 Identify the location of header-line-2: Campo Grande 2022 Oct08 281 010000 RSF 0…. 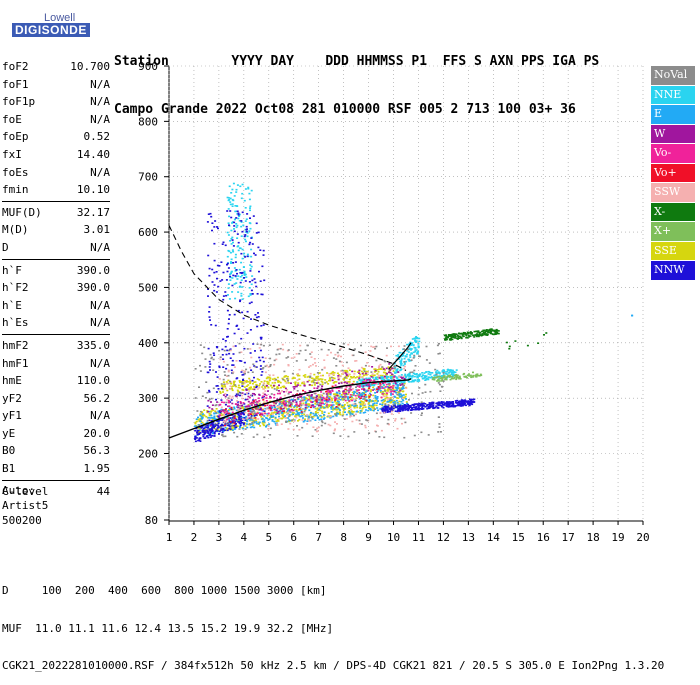
(345, 109).